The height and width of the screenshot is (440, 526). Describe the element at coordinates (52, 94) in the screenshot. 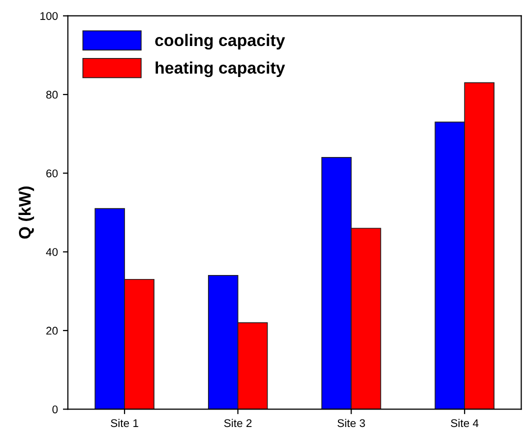

I see `y-tick-label: 80` at that location.